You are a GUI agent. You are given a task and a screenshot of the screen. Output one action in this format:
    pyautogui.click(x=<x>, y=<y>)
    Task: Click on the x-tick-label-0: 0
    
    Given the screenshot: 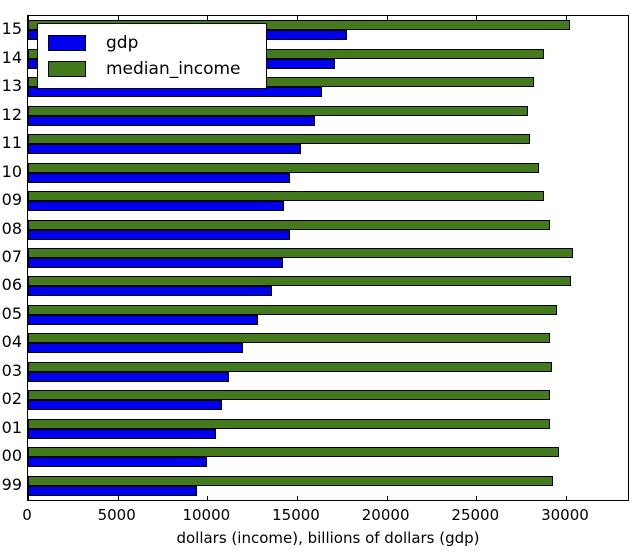 What is the action you would take?
    pyautogui.click(x=27, y=515)
    